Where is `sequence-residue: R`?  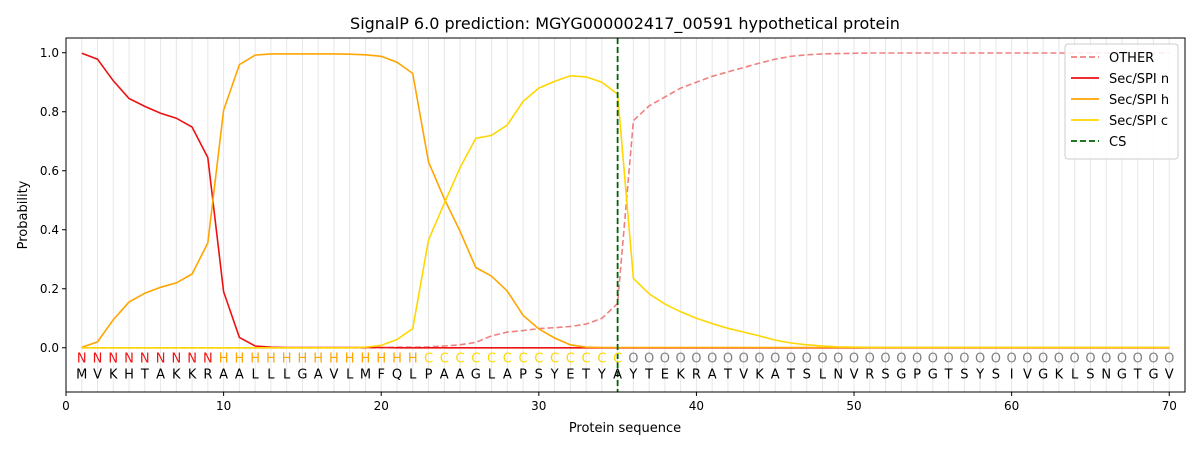 sequence-residue: R is located at coordinates (869, 375).